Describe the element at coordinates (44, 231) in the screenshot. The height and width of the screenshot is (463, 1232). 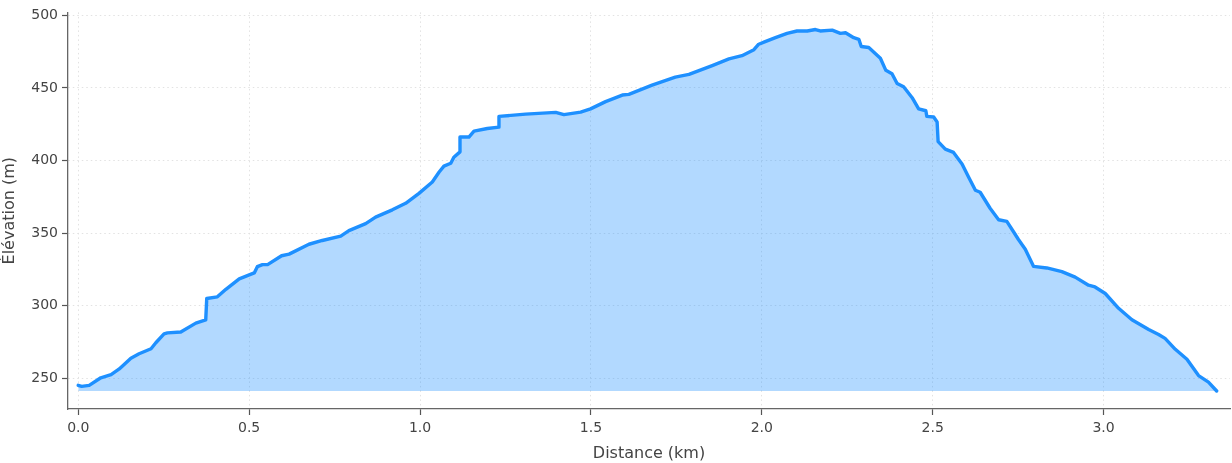
I see `y-tick-label: 350` at that location.